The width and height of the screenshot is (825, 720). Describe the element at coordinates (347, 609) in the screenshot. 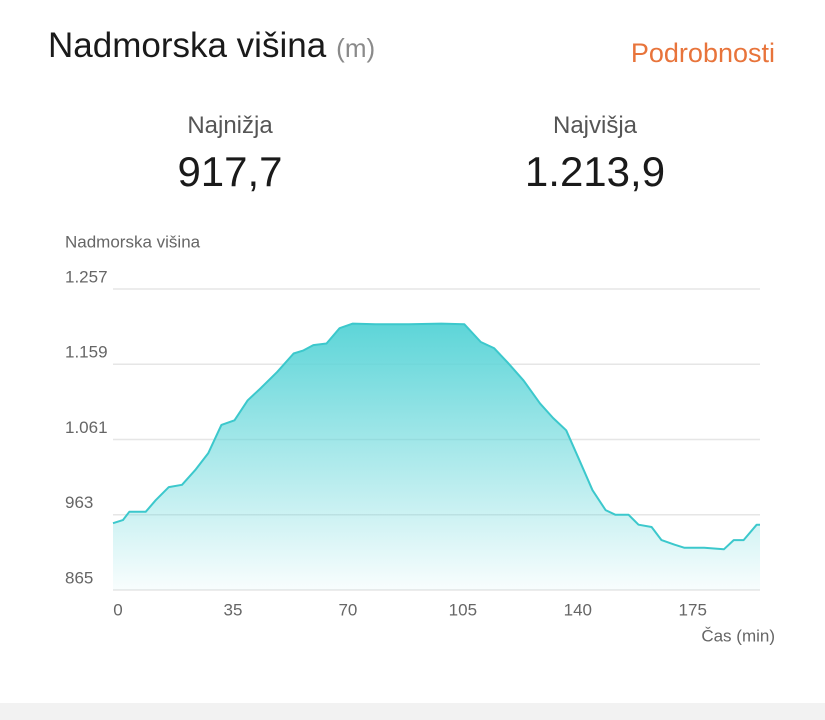

I see `x-tick-label: 70` at that location.